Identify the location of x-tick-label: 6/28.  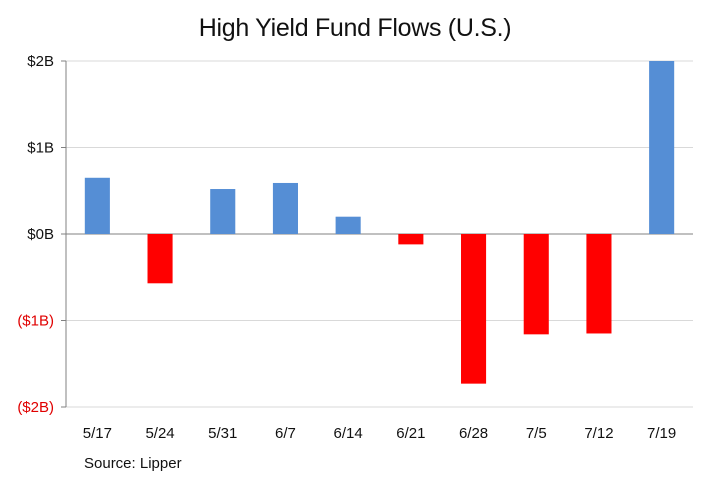
(473, 433).